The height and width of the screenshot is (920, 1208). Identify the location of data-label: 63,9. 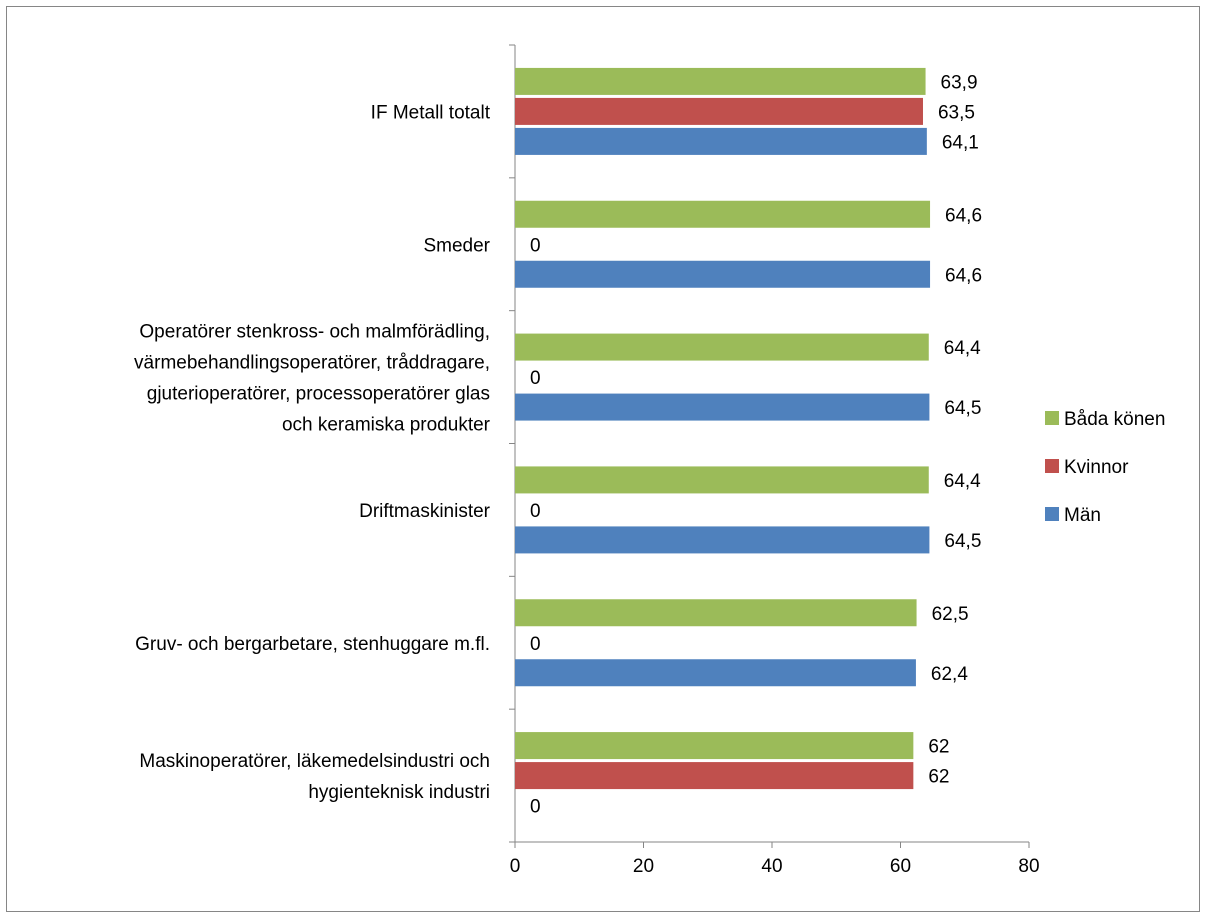
(959, 82).